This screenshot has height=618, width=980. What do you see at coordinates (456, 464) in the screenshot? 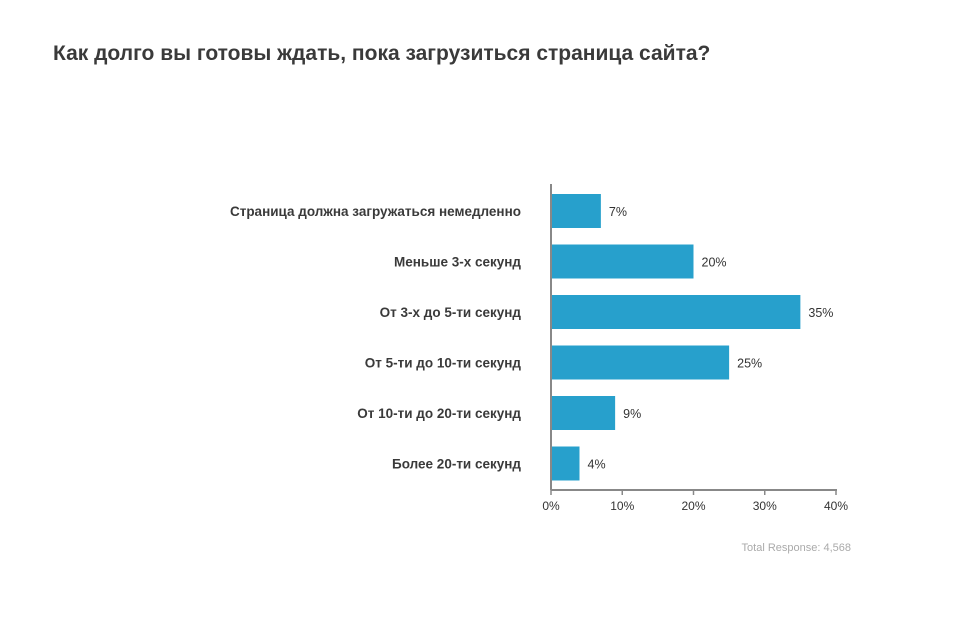
I see `category-label: Более 20-ти секунд` at bounding box center [456, 464].